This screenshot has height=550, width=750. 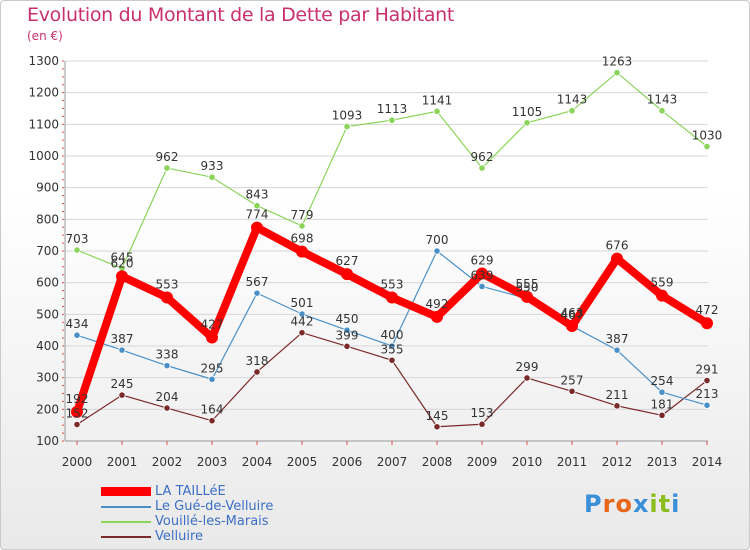 What do you see at coordinates (167, 397) in the screenshot?
I see `data-label-velluire: 204` at bounding box center [167, 397].